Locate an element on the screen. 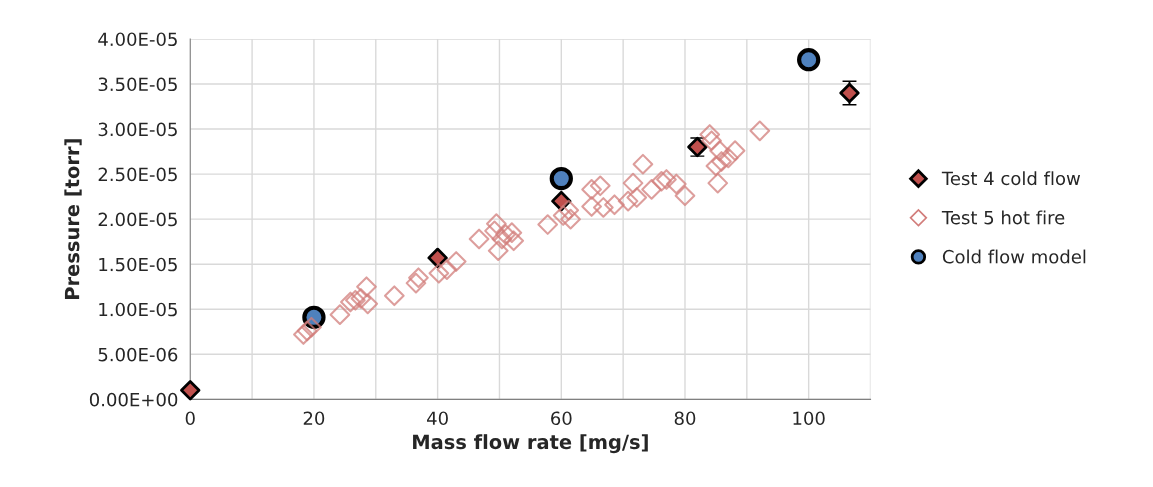 The height and width of the screenshot is (487, 1153). legend-label: Test 5 hot fire is located at coordinates (1003, 217).